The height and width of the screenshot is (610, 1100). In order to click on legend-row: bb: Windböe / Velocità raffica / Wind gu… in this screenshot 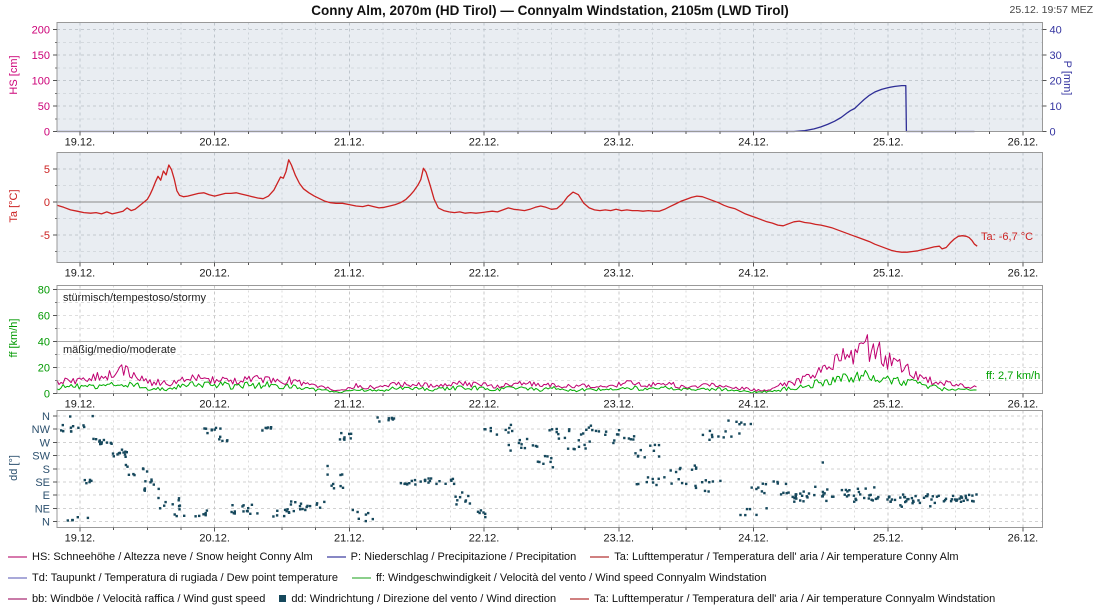, I will do `click(552, 598)`.